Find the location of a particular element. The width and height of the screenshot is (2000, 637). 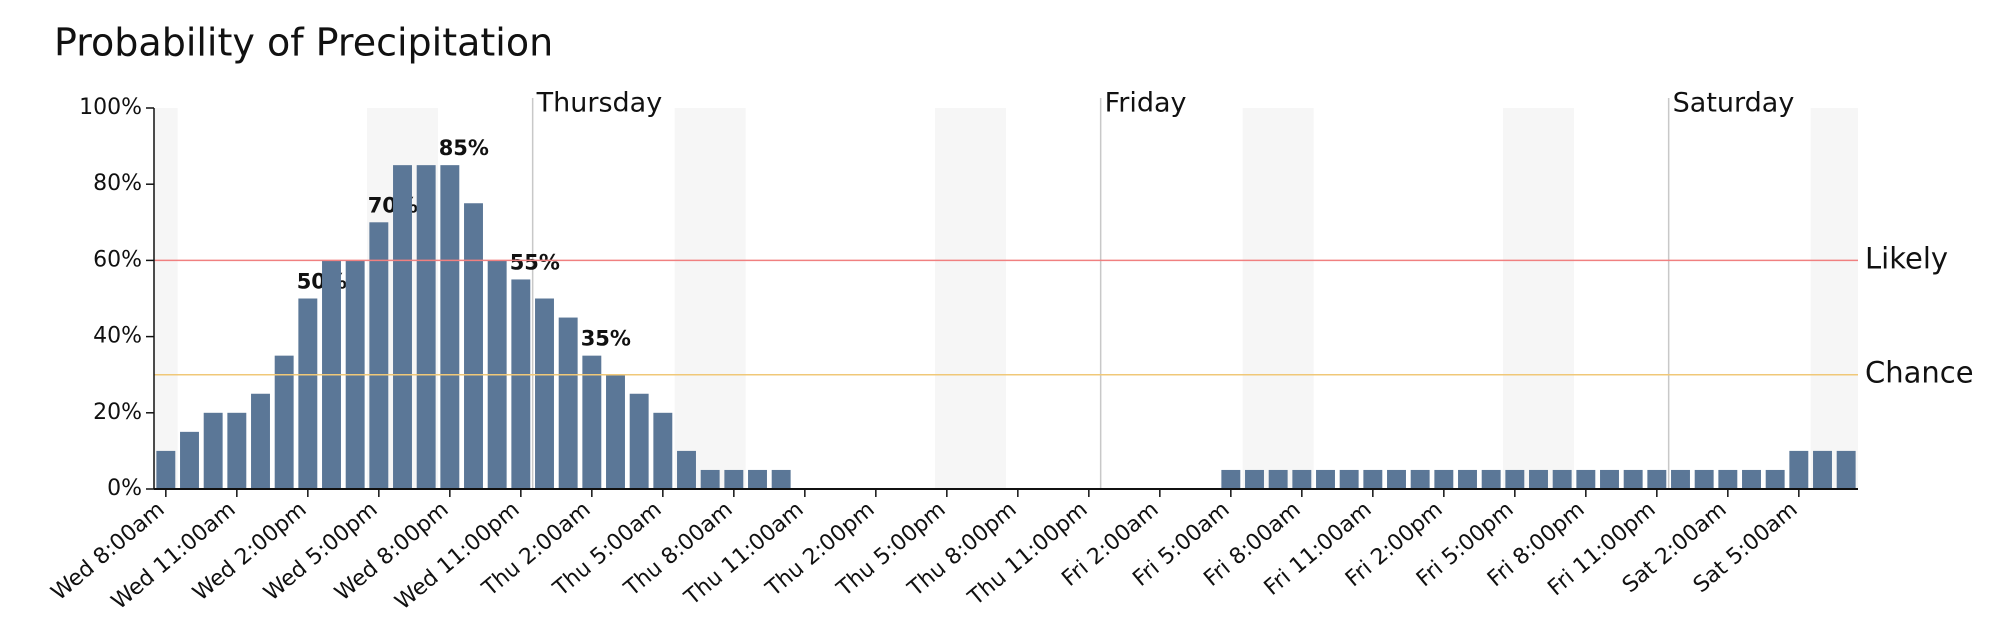

value-label: 35% is located at coordinates (606, 339).